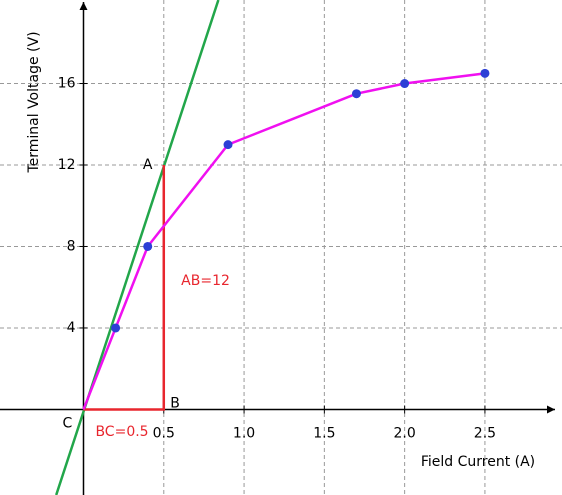 The width and height of the screenshot is (562, 495). Describe the element at coordinates (34, 102) in the screenshot. I see `y-axis-label: Terminal Voltage (V)` at that location.